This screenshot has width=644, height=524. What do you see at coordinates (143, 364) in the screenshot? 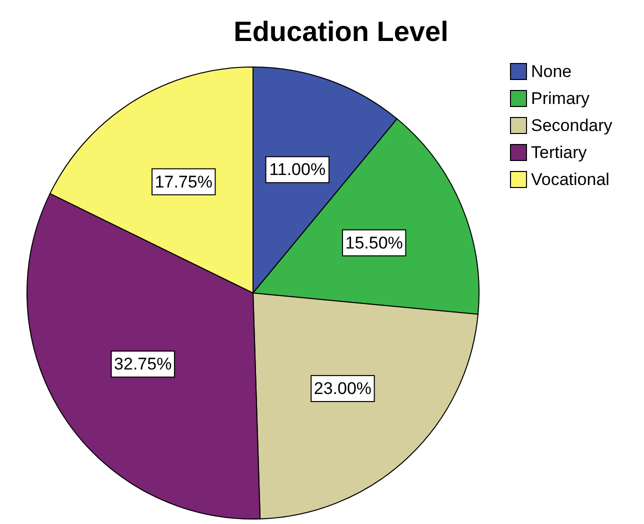
I see `data-label: 32.75%` at bounding box center [143, 364].